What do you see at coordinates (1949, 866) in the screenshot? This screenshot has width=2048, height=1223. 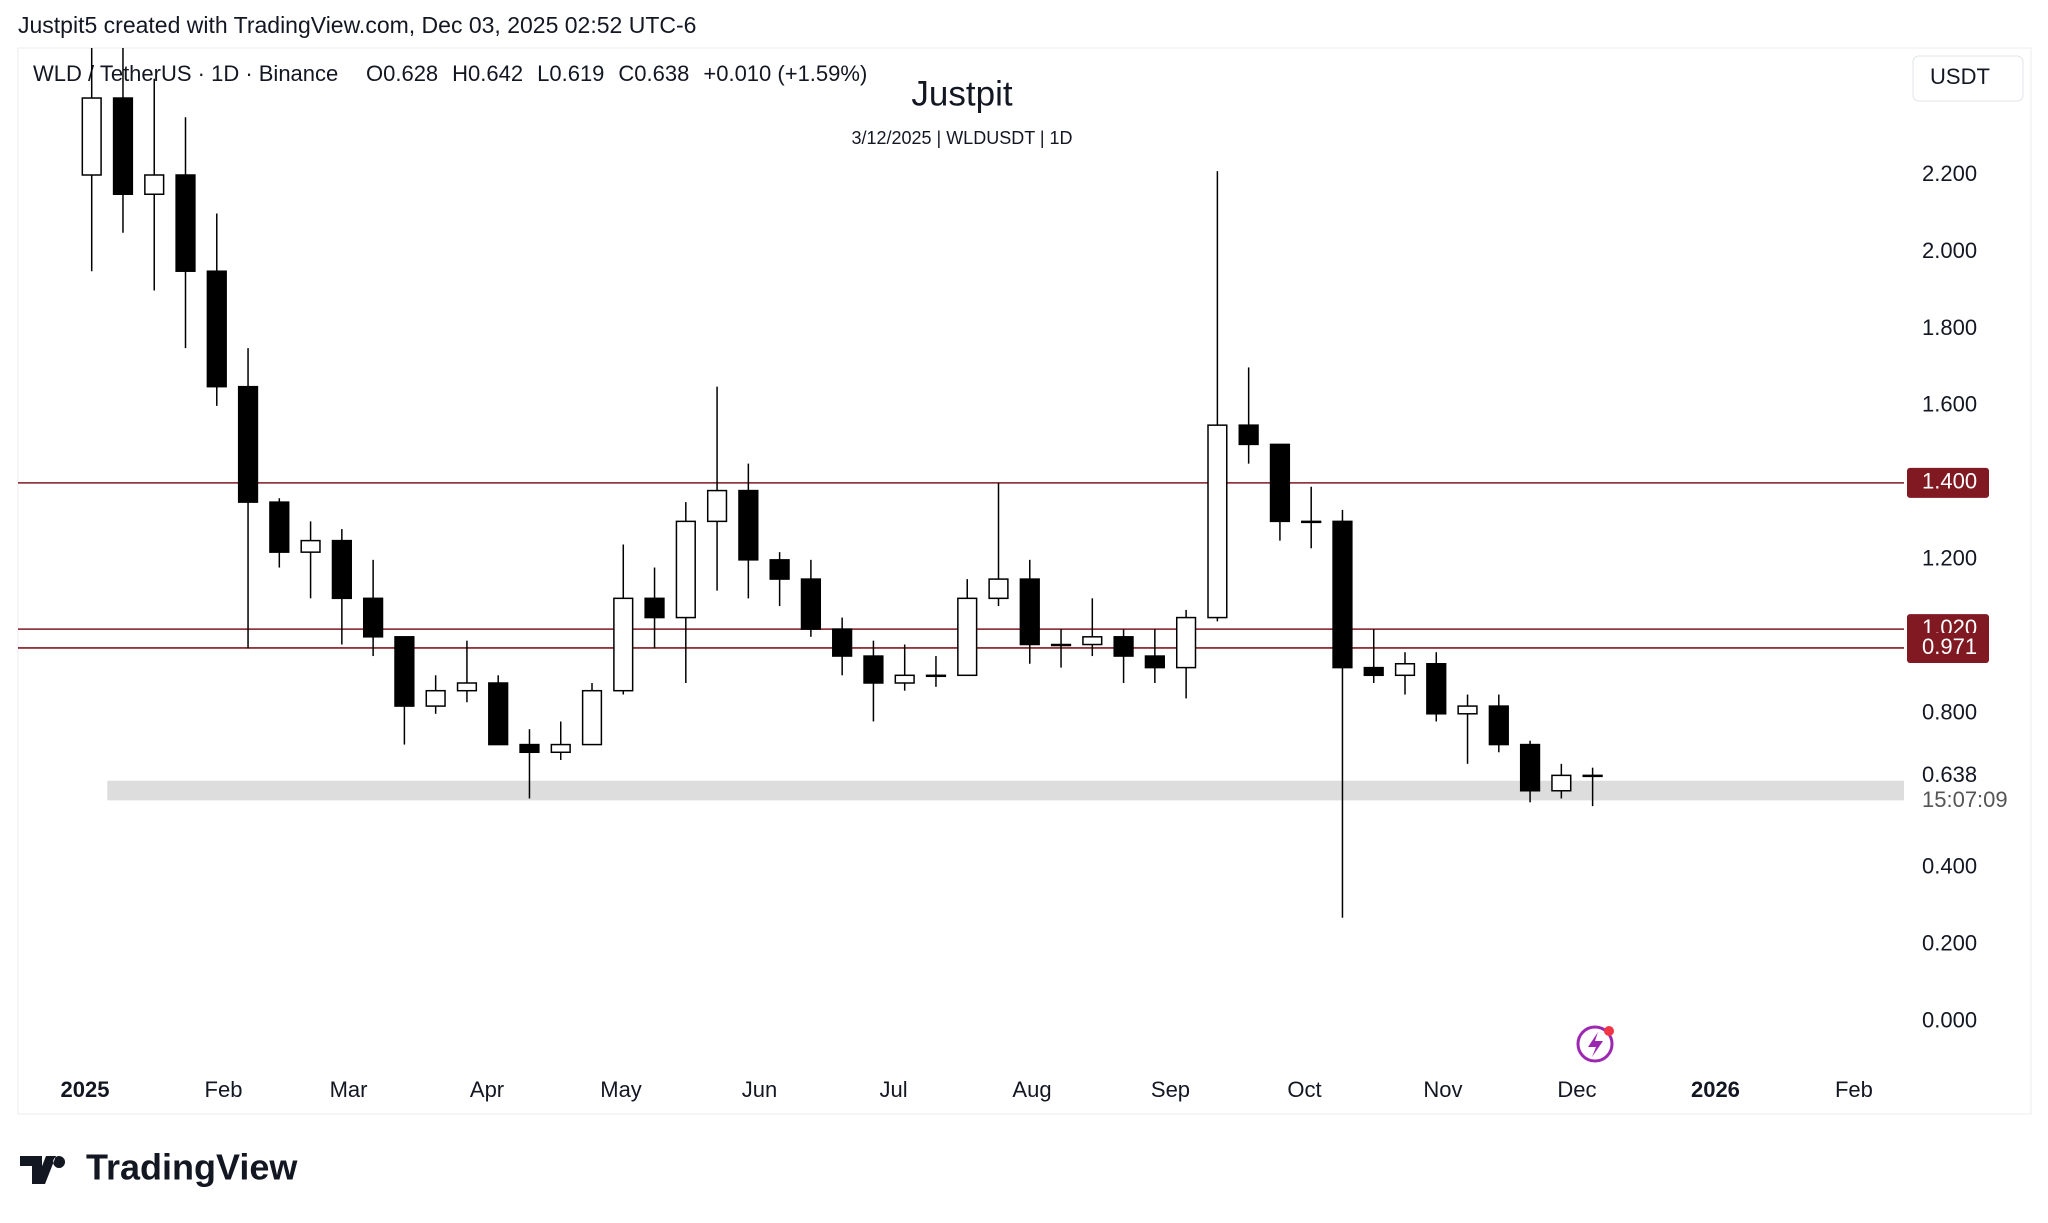 I see `y-tick-label: 0.400` at bounding box center [1949, 866].